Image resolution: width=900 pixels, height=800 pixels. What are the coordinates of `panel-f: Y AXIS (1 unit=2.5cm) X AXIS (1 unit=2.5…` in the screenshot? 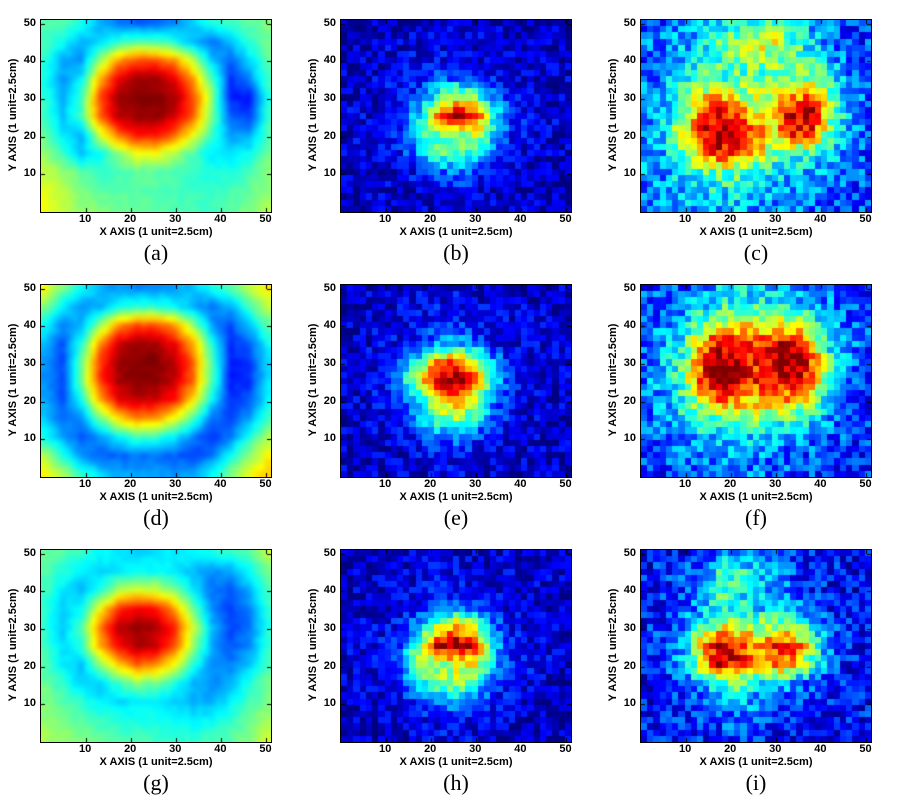 It's located at (750, 397).